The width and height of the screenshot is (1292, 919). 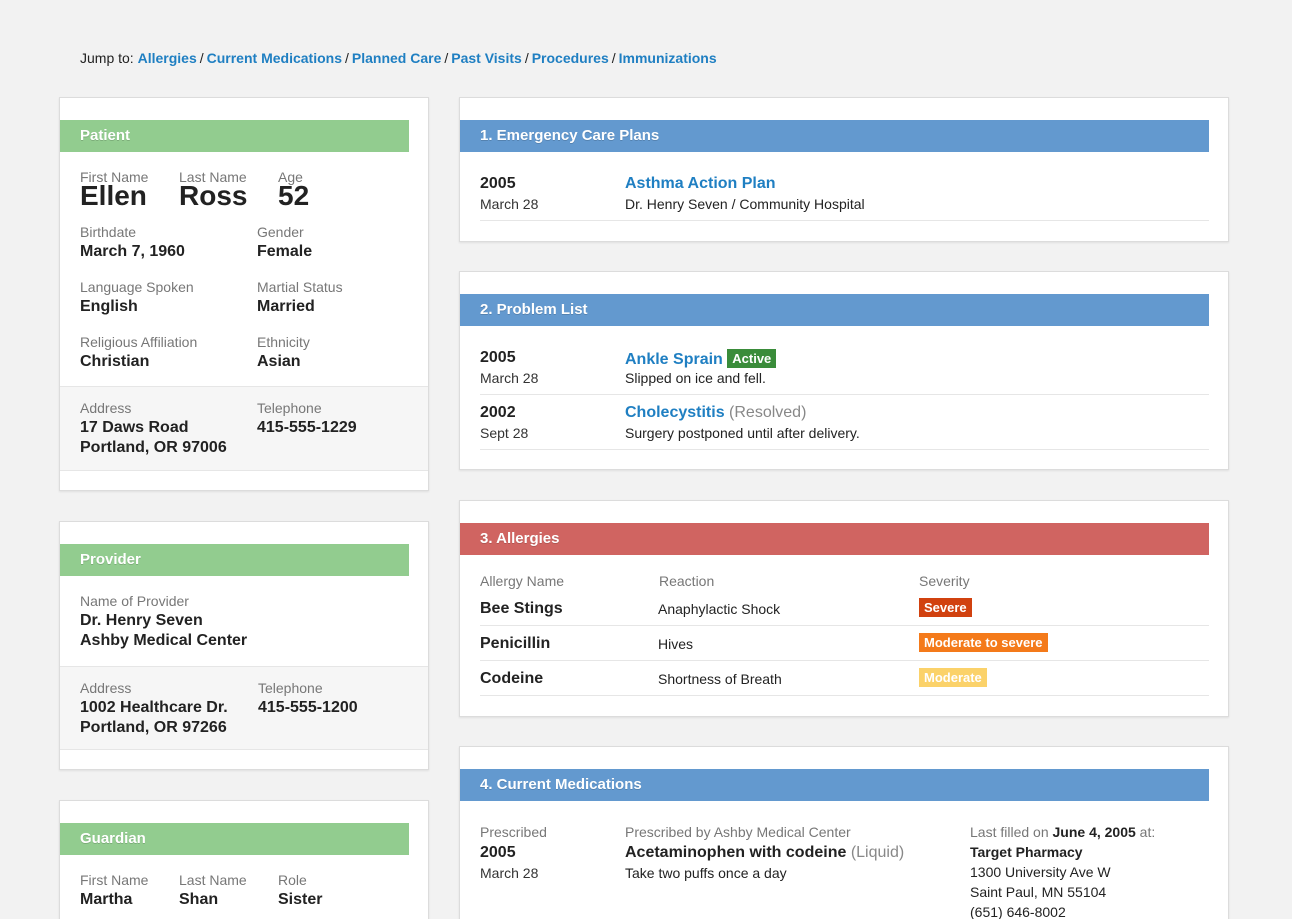 What do you see at coordinates (164, 640) in the screenshot?
I see `provider-org: Ashby Medical Center` at bounding box center [164, 640].